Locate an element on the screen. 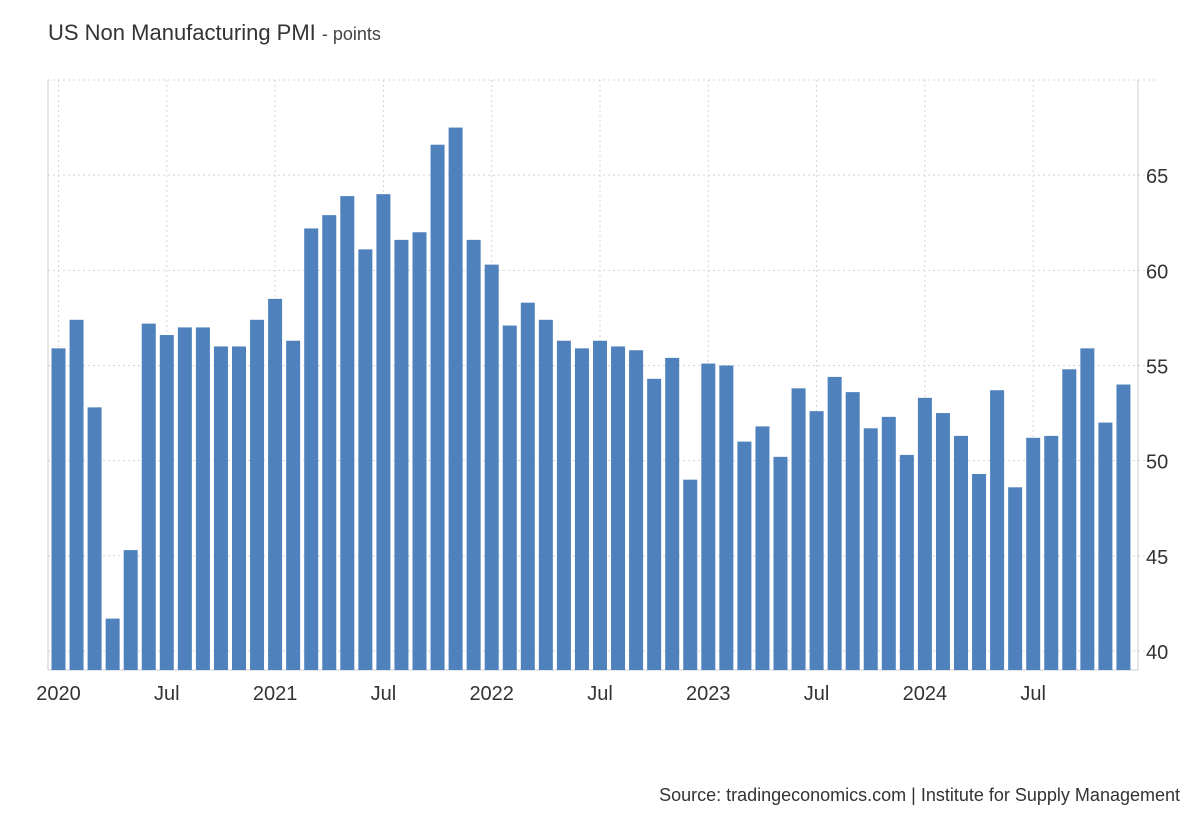  y-tick-label: 60 is located at coordinates (1157, 272).